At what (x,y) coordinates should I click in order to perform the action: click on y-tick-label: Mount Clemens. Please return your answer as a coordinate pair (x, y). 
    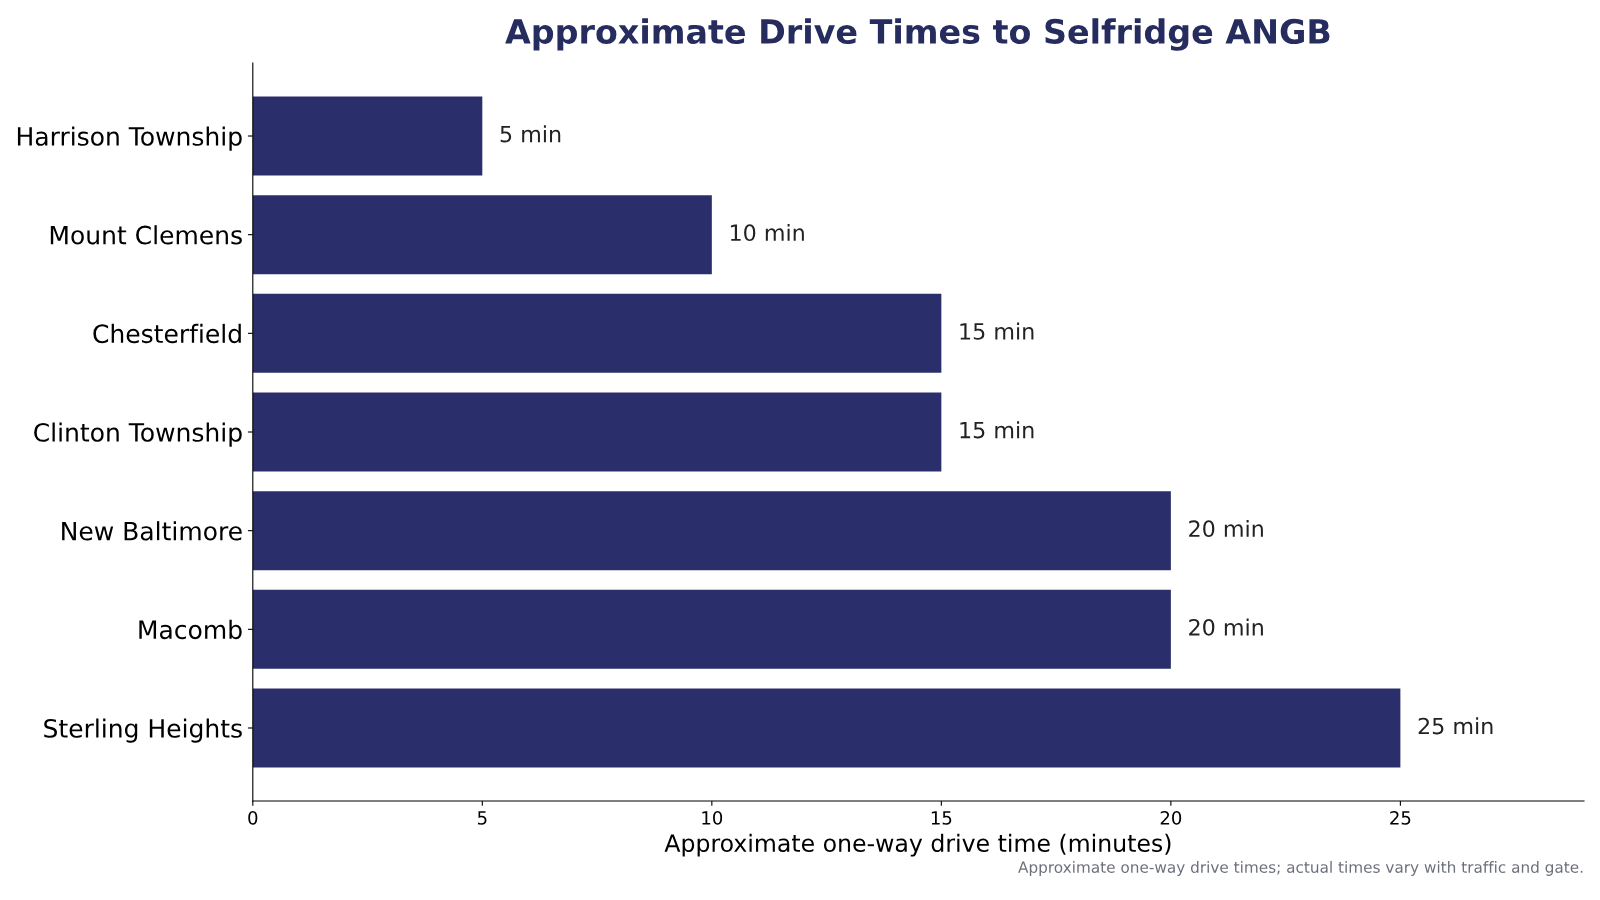
    Looking at the image, I should click on (146, 235).